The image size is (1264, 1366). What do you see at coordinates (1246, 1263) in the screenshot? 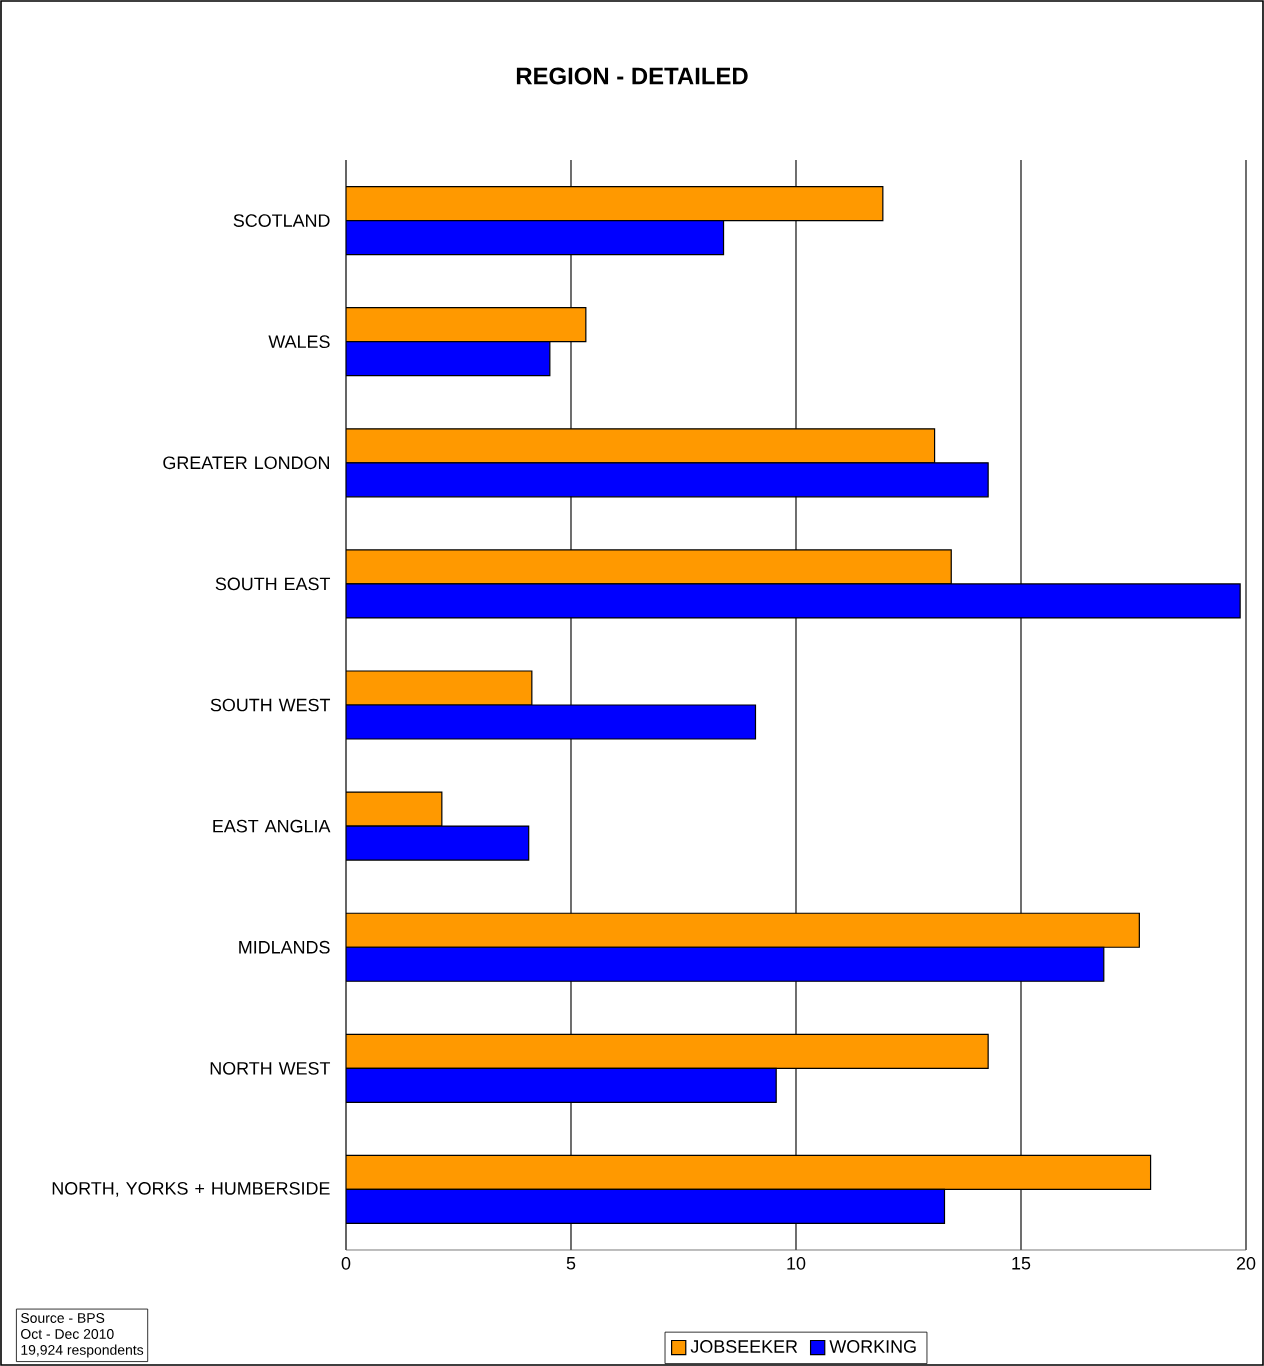
I see `x-tick-label: 20` at bounding box center [1246, 1263].